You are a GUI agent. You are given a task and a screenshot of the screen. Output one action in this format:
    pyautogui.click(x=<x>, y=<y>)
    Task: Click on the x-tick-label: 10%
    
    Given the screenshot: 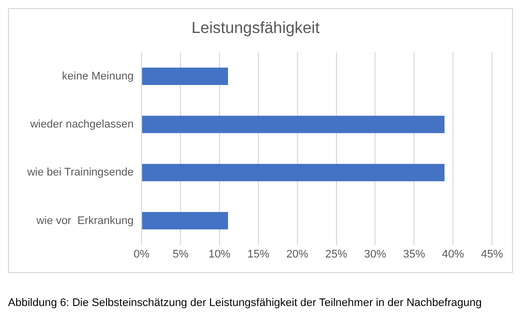 What is the action you would take?
    pyautogui.click(x=219, y=254)
    